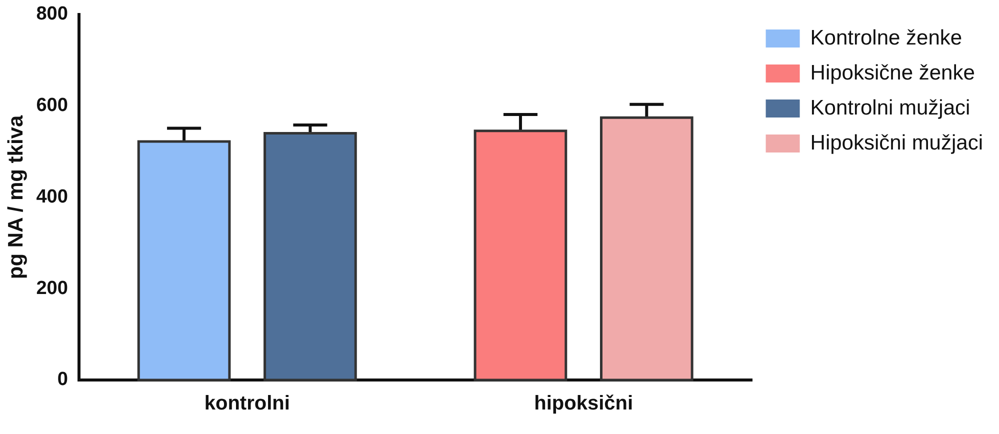 Image resolution: width=999 pixels, height=434 pixels. I want to click on x-tick-label: hipoksični, so click(584, 403).